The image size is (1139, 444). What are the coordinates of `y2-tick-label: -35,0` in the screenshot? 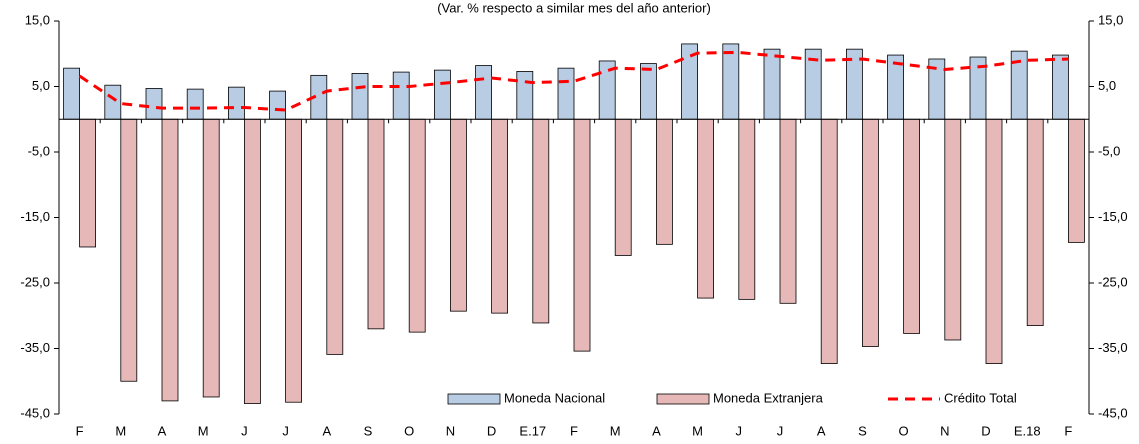 It's located at (1113, 347).